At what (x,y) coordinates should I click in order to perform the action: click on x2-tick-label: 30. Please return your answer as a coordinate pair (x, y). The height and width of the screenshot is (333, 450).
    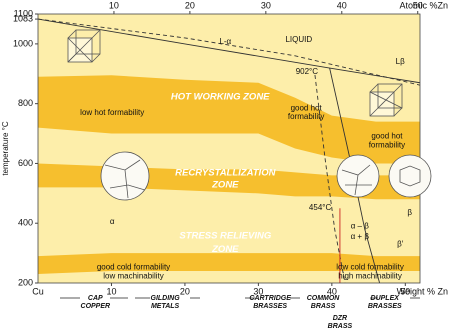
    Looking at the image, I should click on (266, 5).